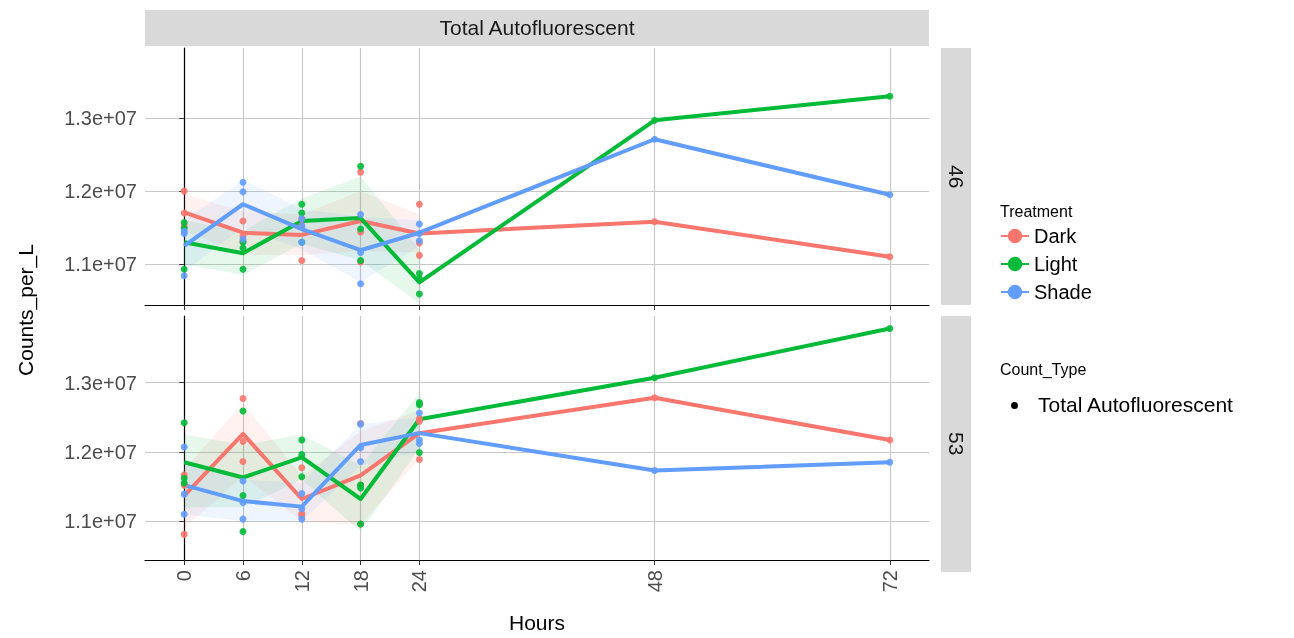  I want to click on x-tick-label: 48, so click(654, 581).